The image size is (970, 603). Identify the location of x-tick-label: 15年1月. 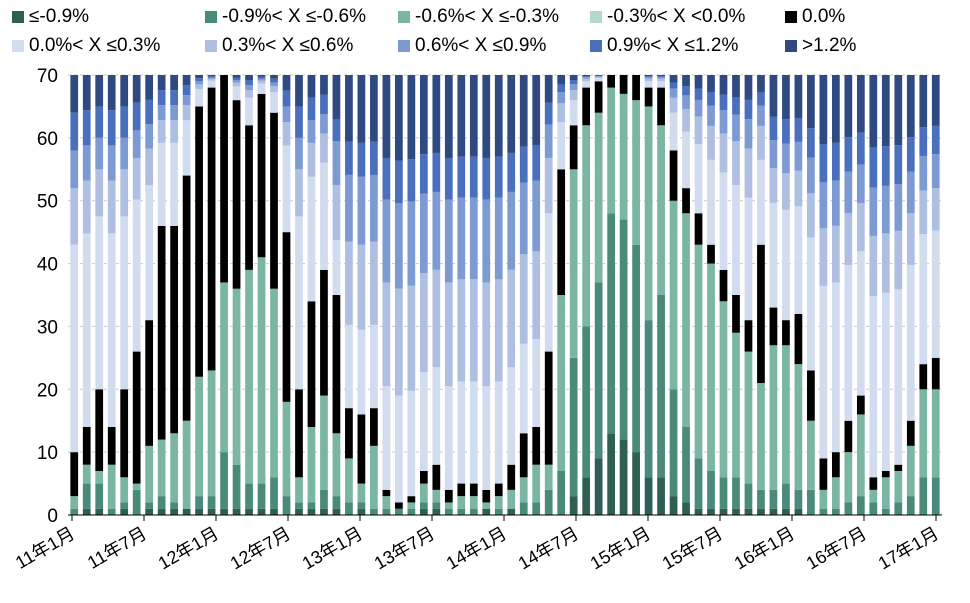
(620, 548).